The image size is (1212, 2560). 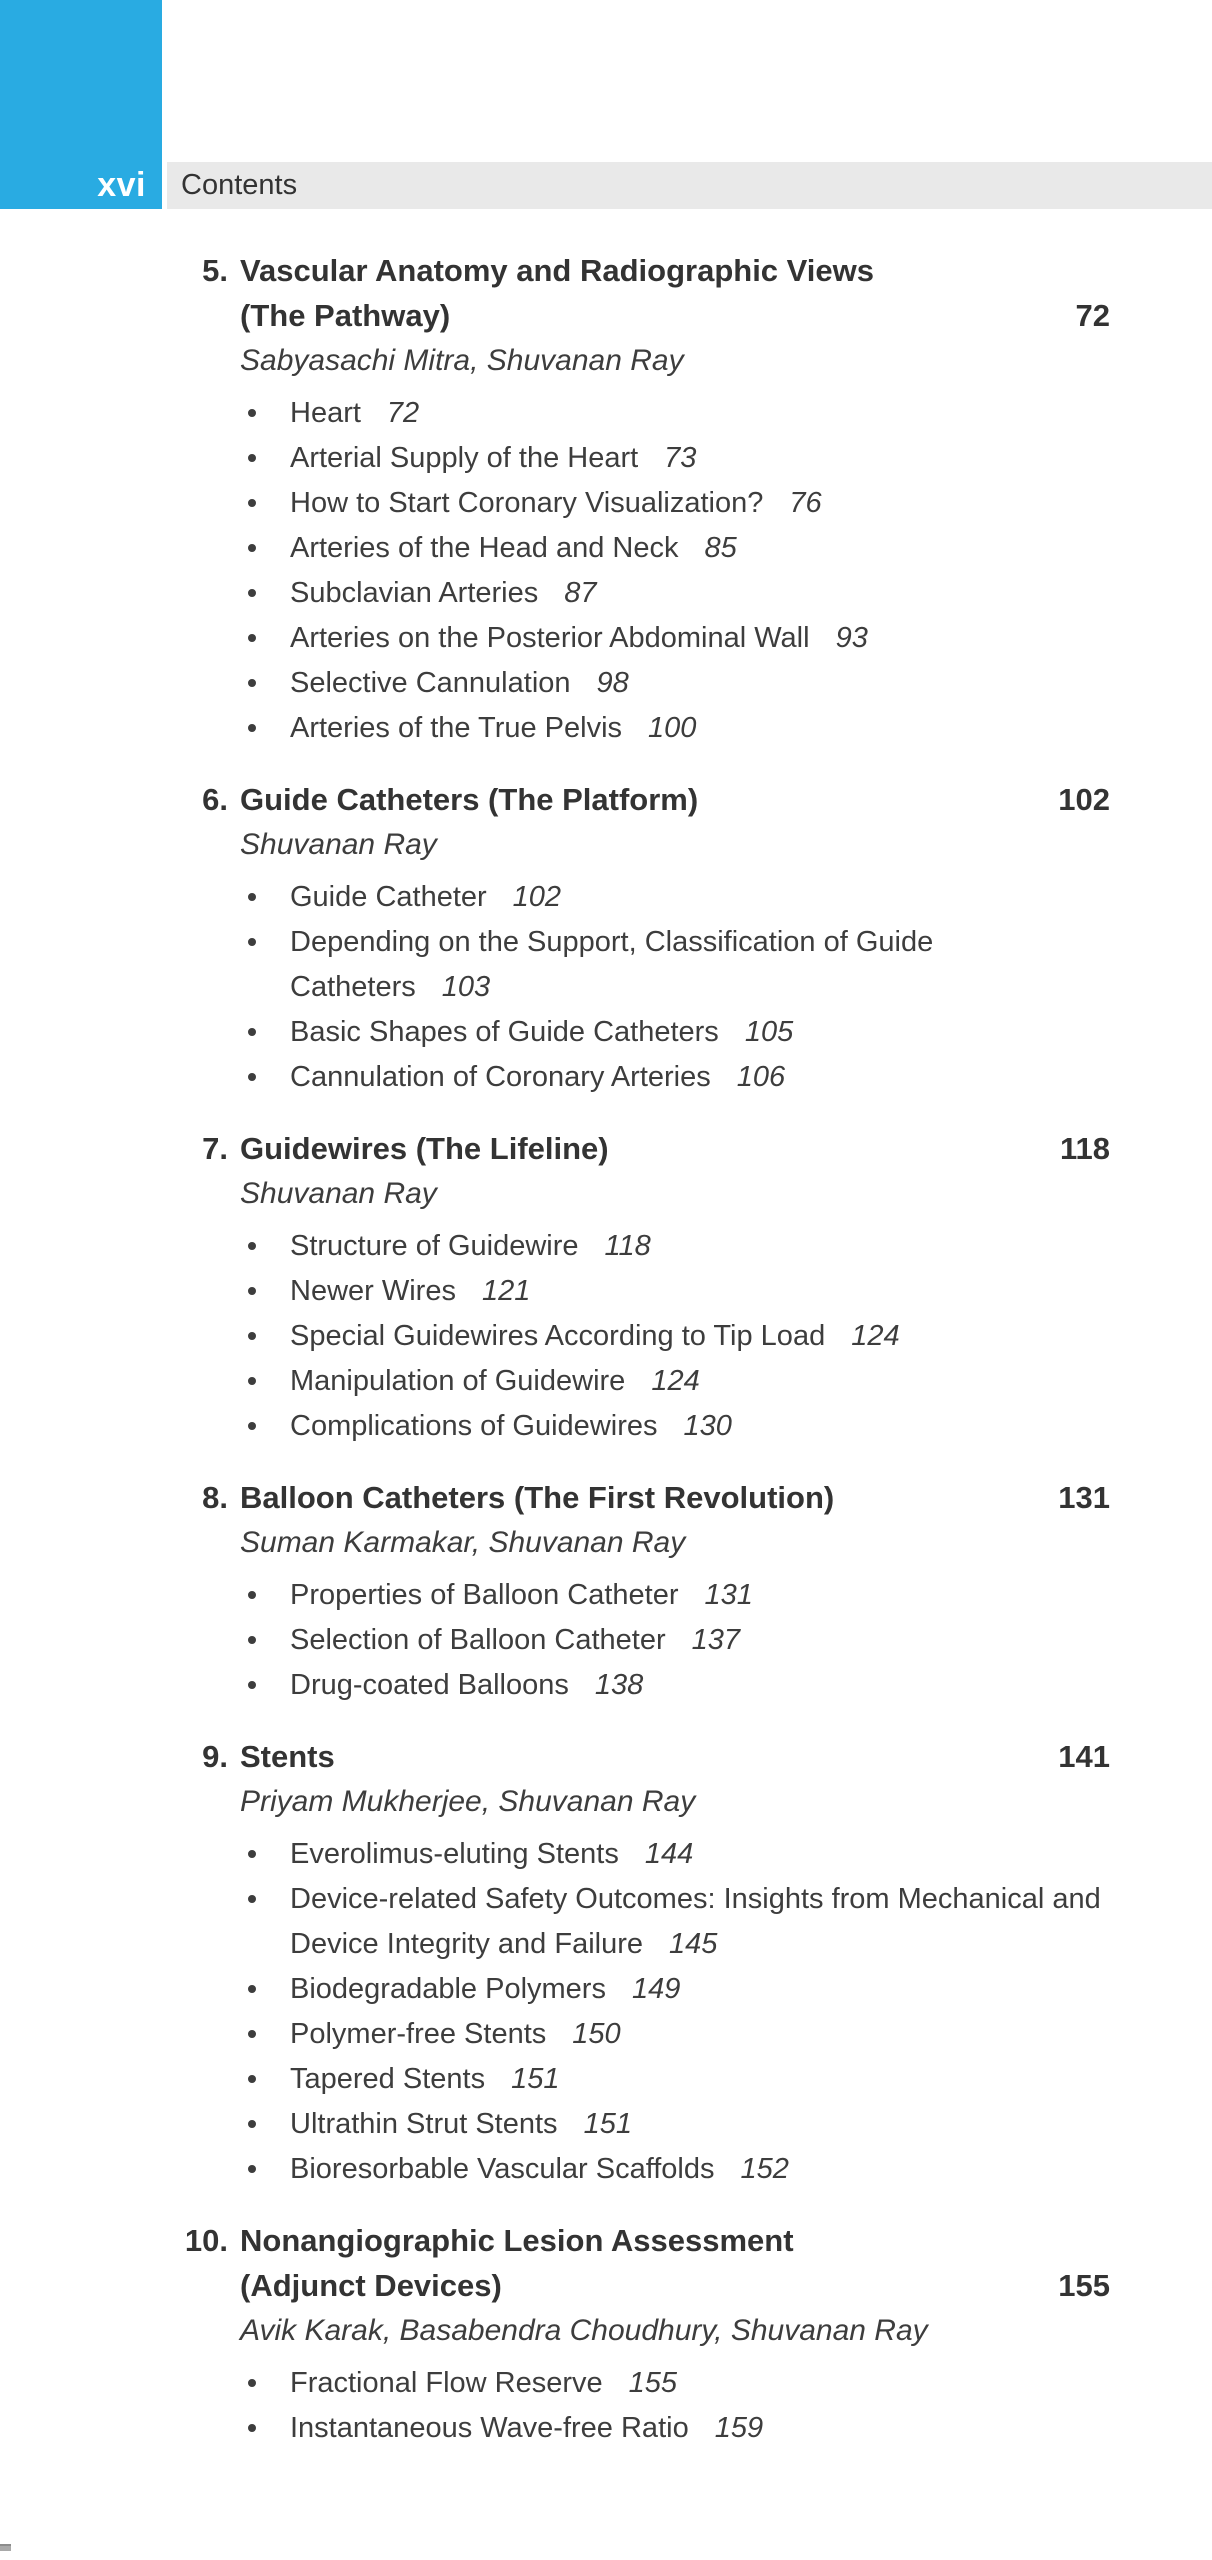 I want to click on topic-body: Ultrathin Strut Stents 151, so click(x=700, y=2124).